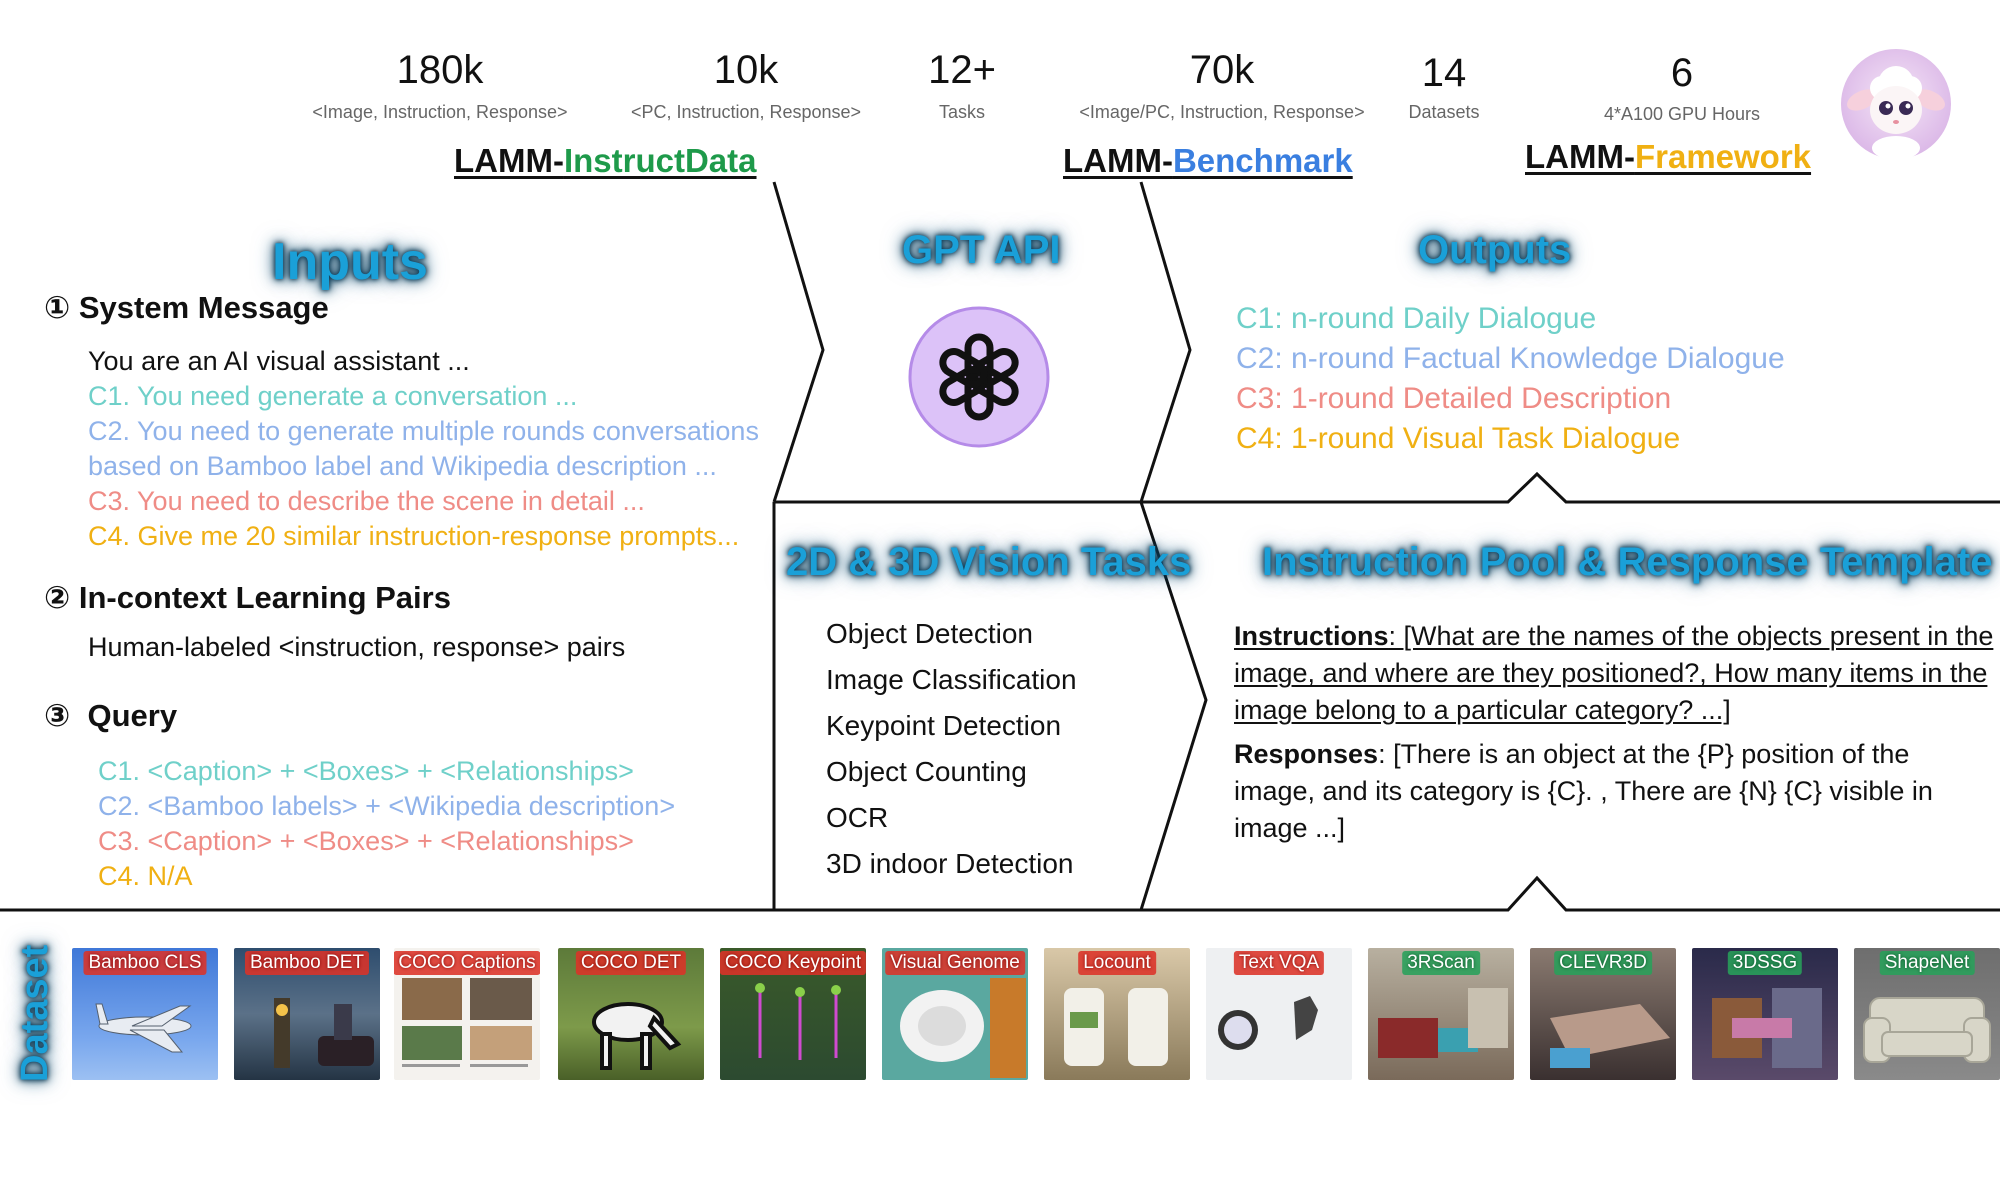 Image resolution: width=2000 pixels, height=1200 pixels. Describe the element at coordinates (1117, 963) in the screenshot. I see `dataset-label-locount: Locount` at that location.